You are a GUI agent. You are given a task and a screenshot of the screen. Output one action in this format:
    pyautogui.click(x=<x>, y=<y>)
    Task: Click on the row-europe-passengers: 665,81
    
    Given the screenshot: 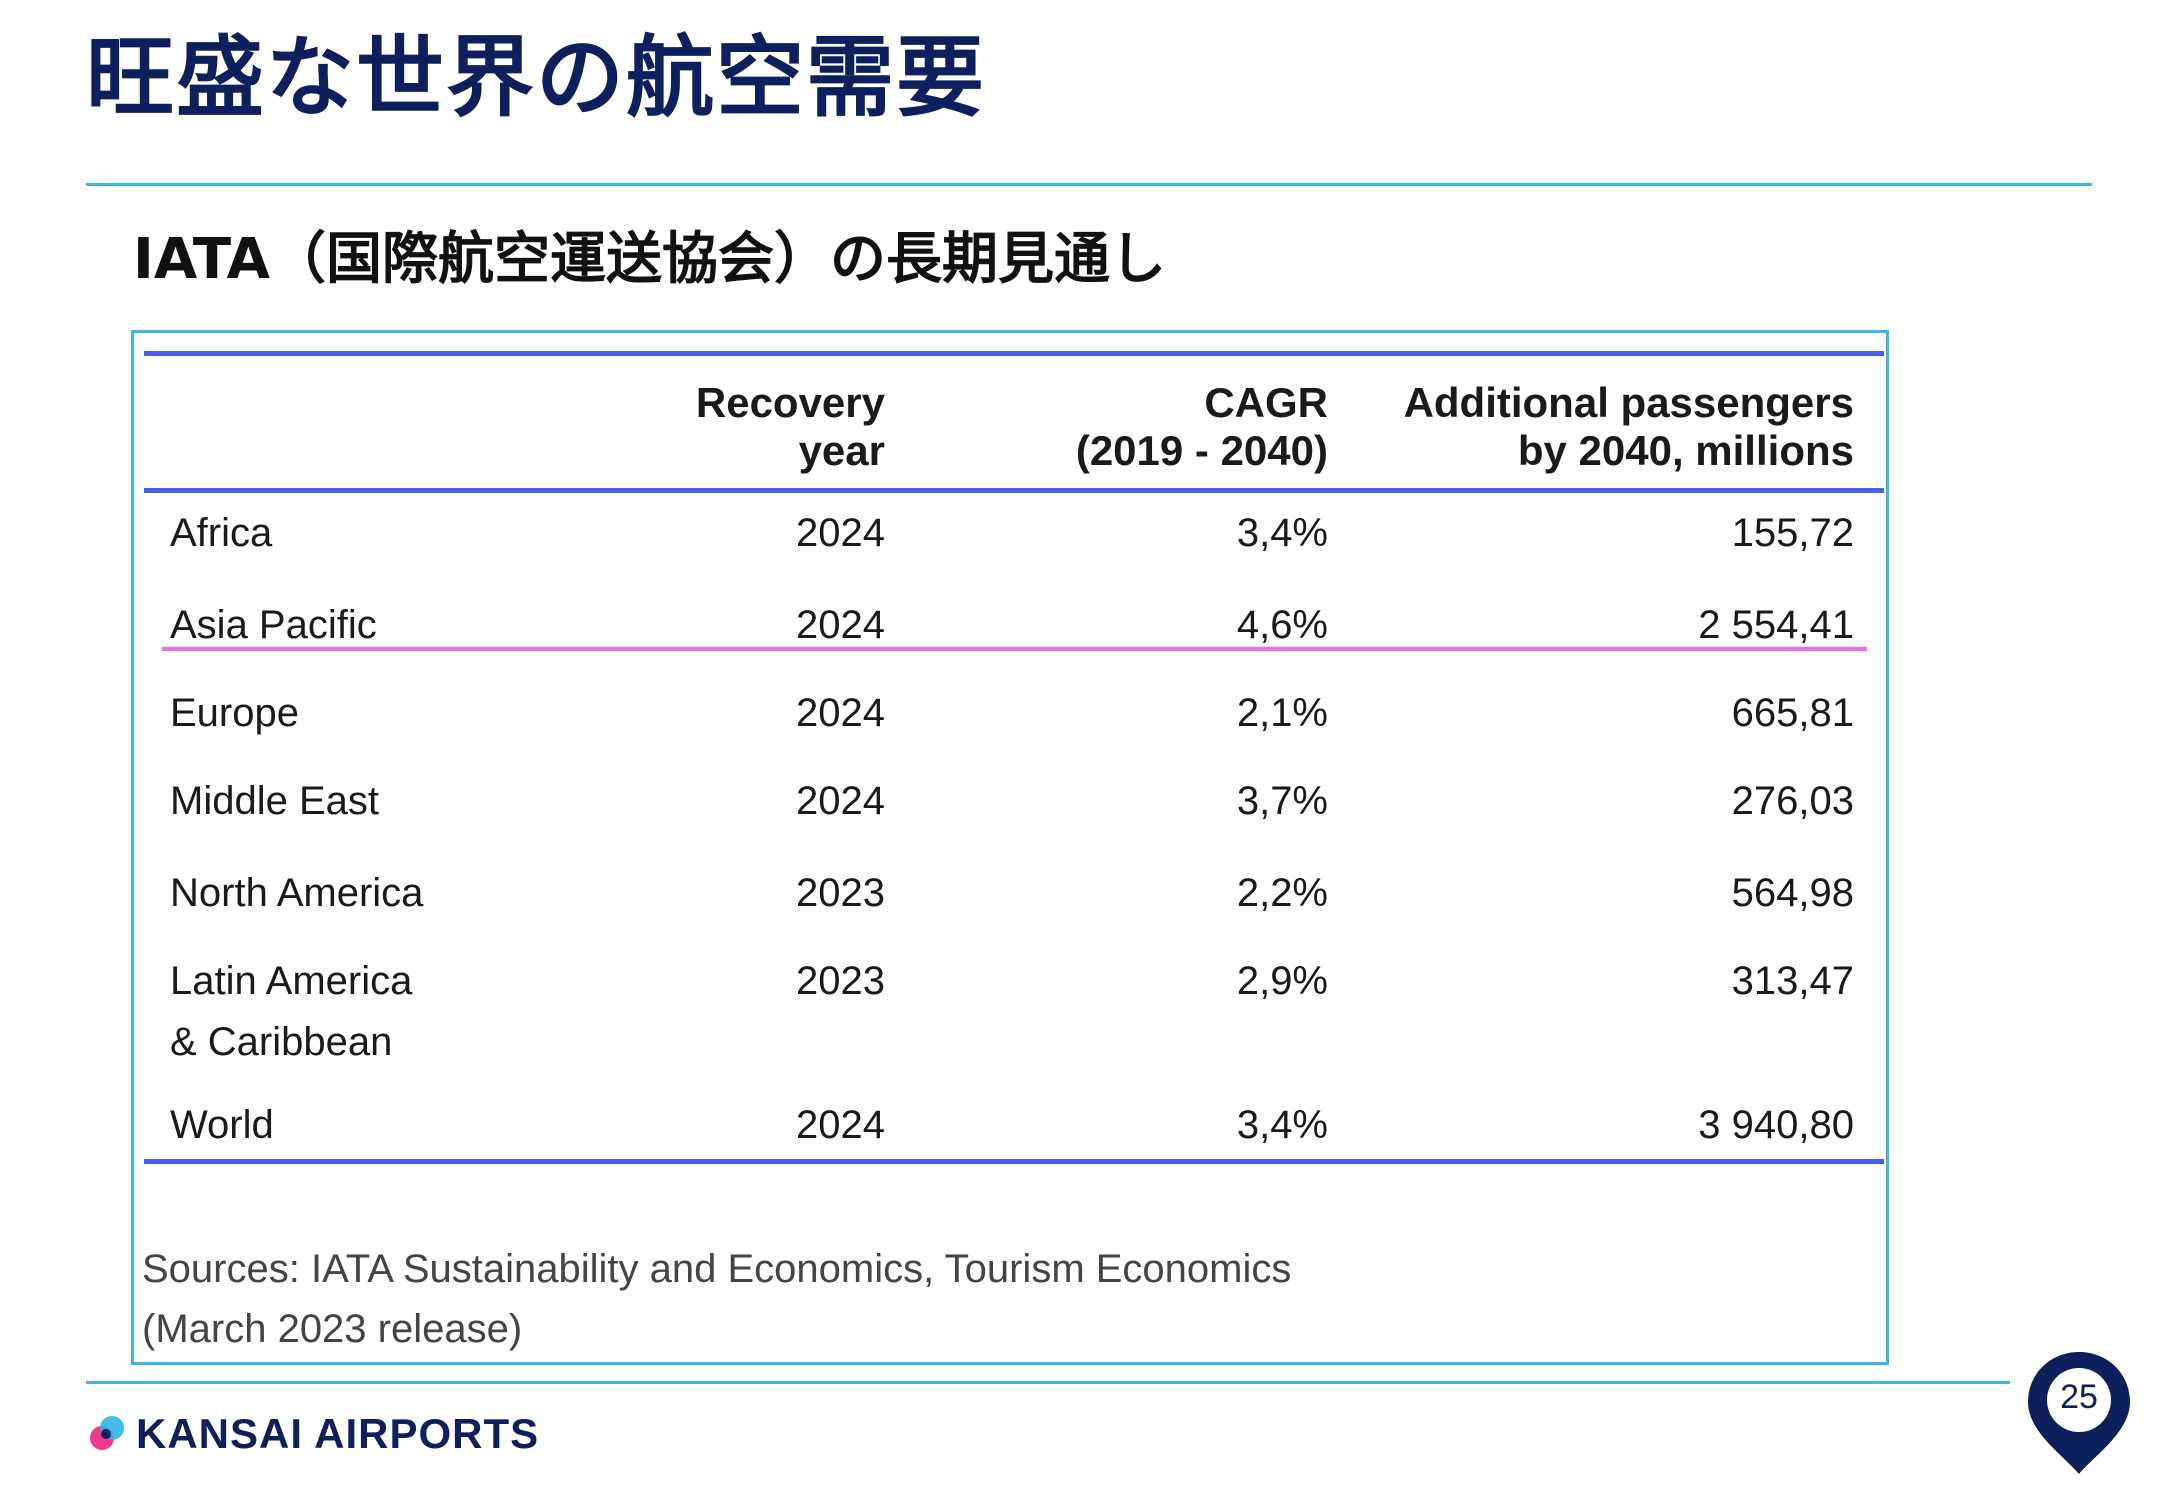 What is the action you would take?
    pyautogui.click(x=1792, y=713)
    